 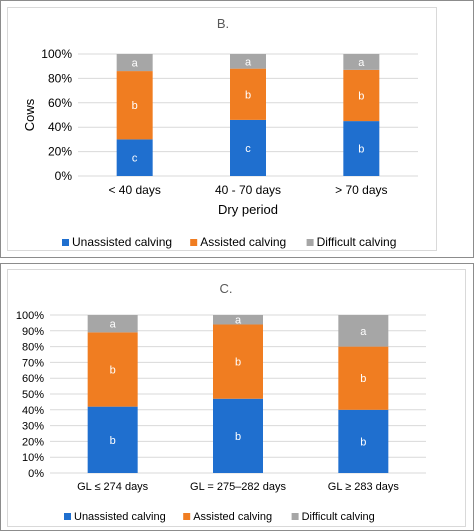 I want to click on x-category-label: < 40 days, so click(x=134, y=190).